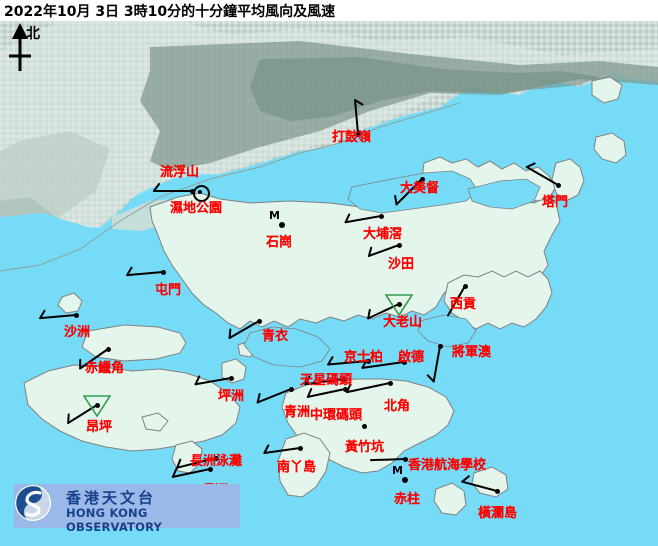 The width and height of the screenshot is (658, 546). I want to click on wind-barb-tai-po-kau, so click(363, 218).